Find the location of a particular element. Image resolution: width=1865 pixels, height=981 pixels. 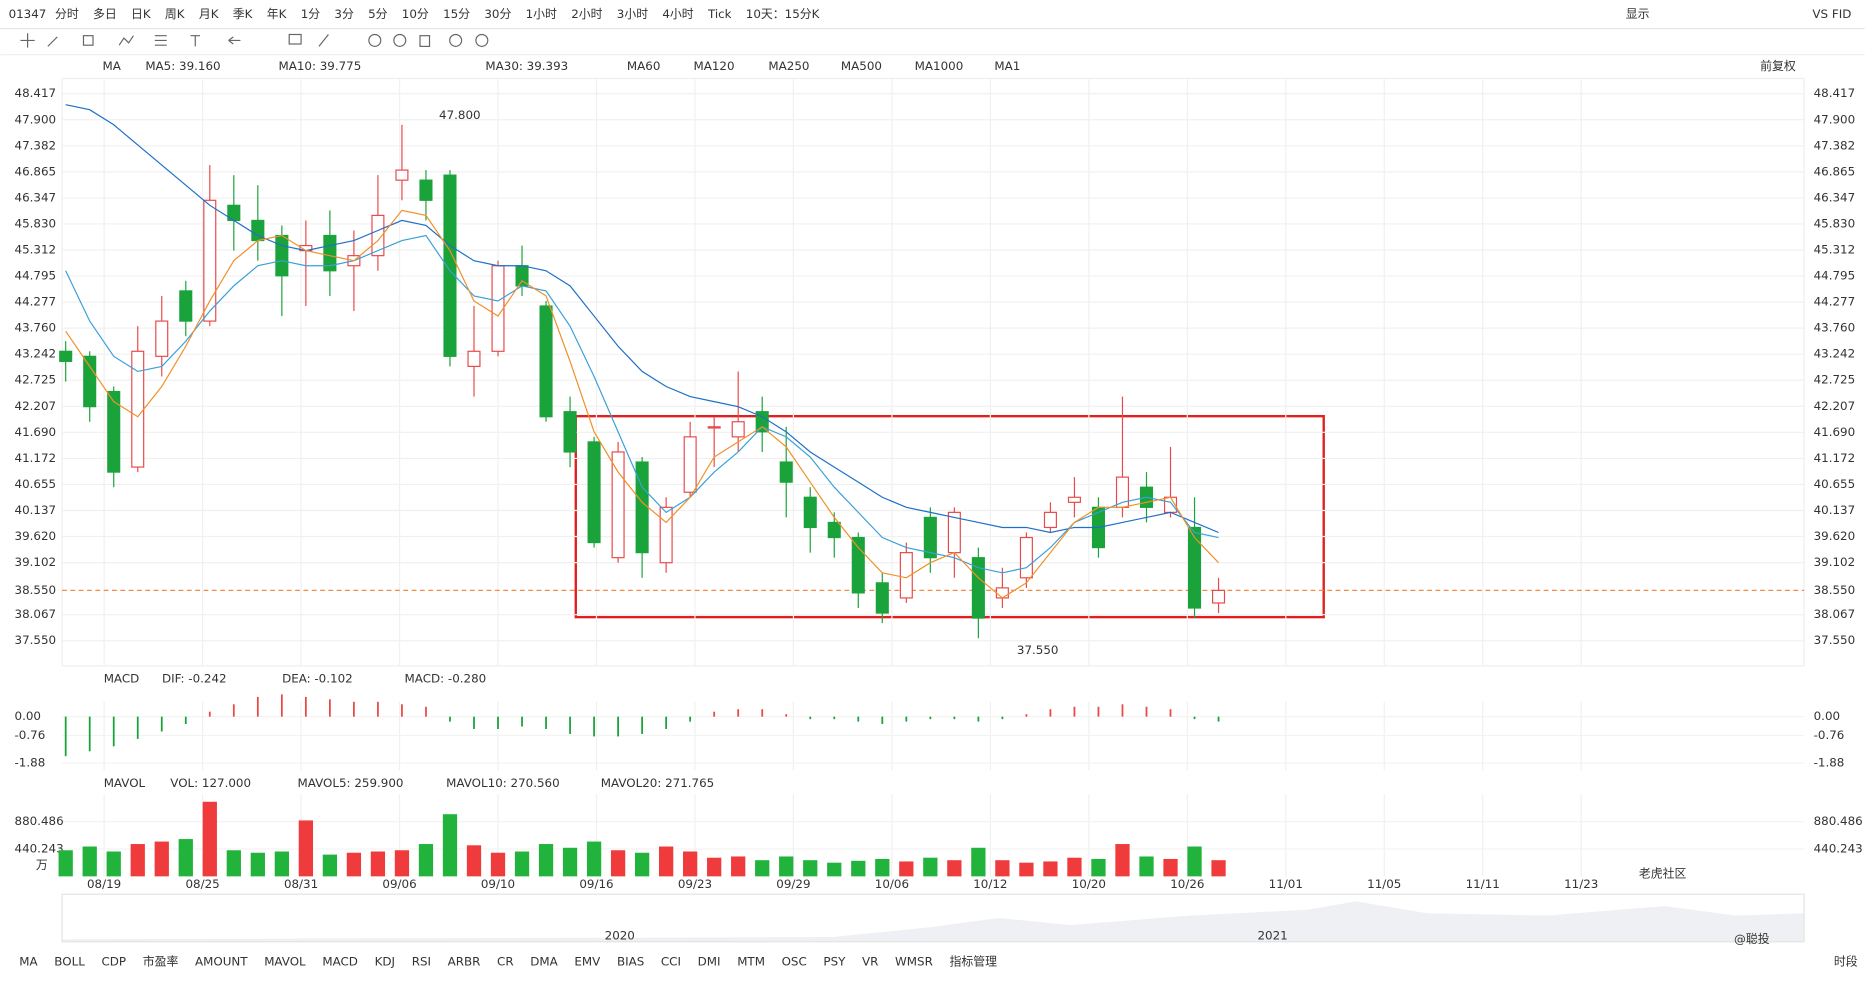

legend-item: MA120 is located at coordinates (713, 66).